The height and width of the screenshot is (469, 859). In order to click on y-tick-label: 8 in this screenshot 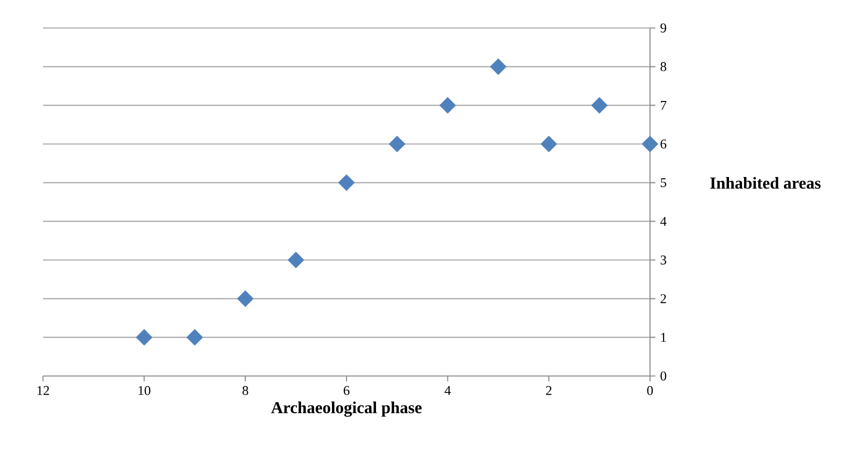, I will do `click(663, 67)`.